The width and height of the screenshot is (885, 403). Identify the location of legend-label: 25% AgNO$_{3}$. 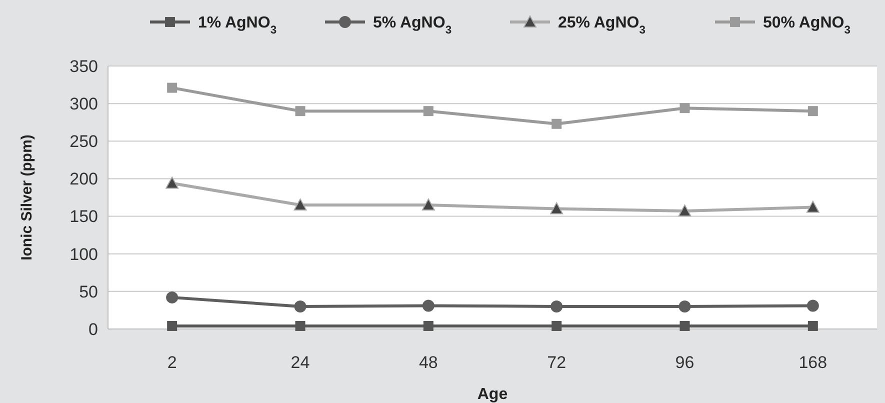
(602, 25).